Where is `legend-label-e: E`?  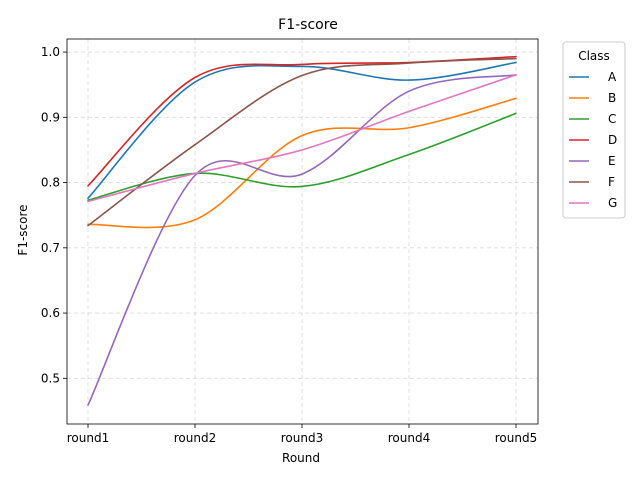
legend-label-e: E is located at coordinates (612, 161).